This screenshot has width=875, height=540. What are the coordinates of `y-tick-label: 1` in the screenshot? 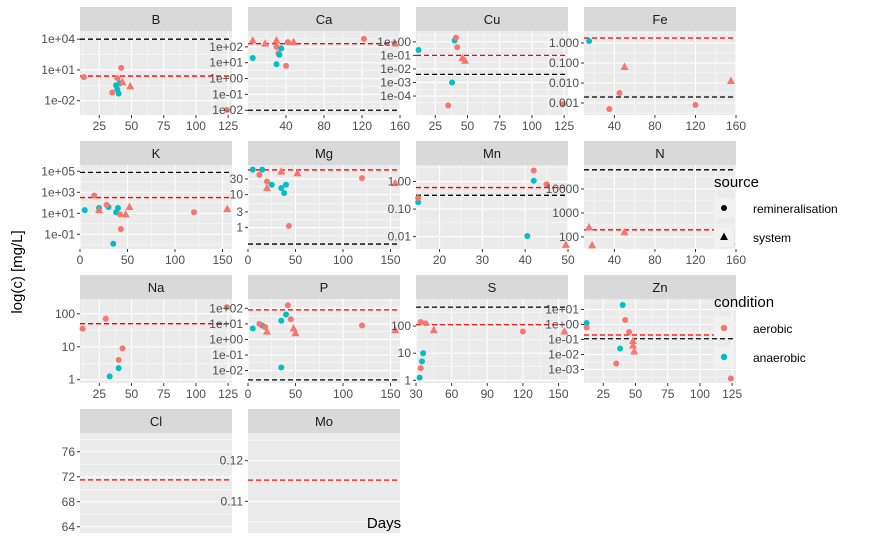 It's located at (407, 380).